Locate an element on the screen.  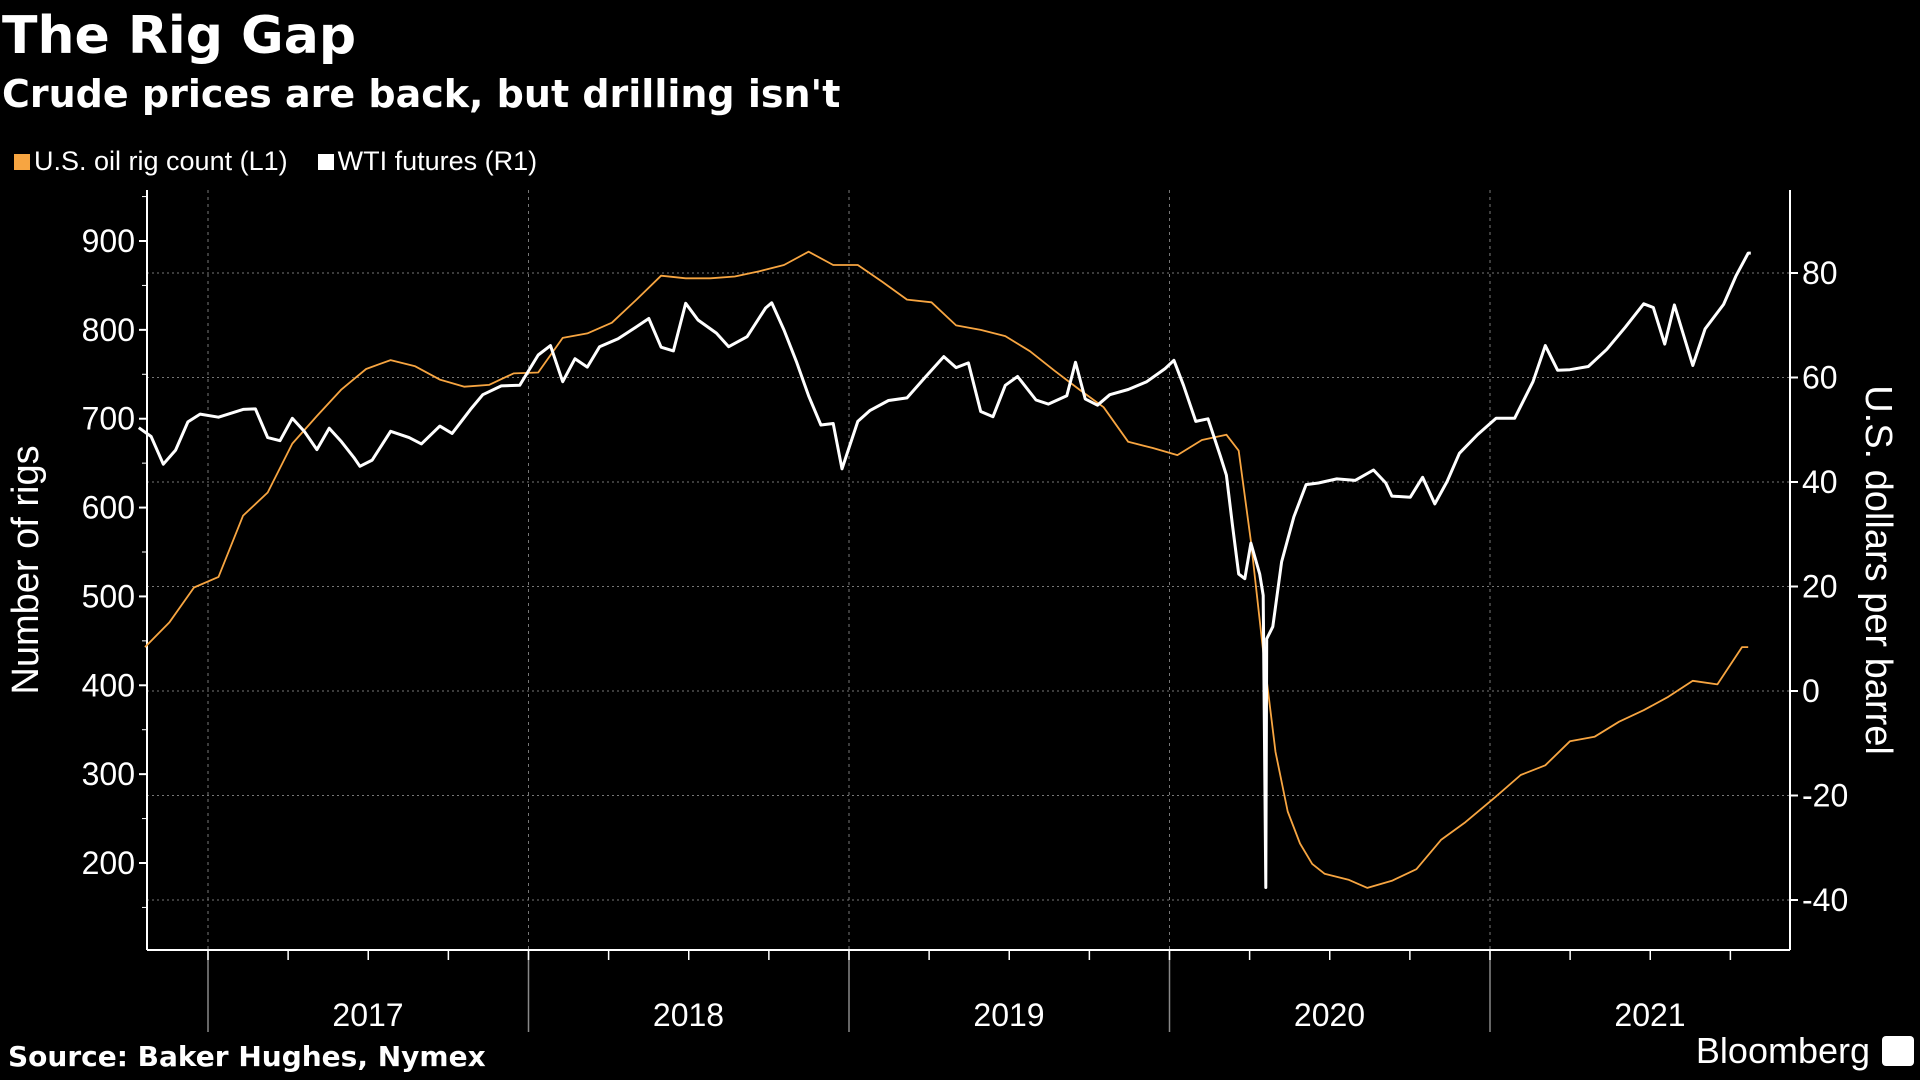
left-tick-label: 600 is located at coordinates (108, 508).